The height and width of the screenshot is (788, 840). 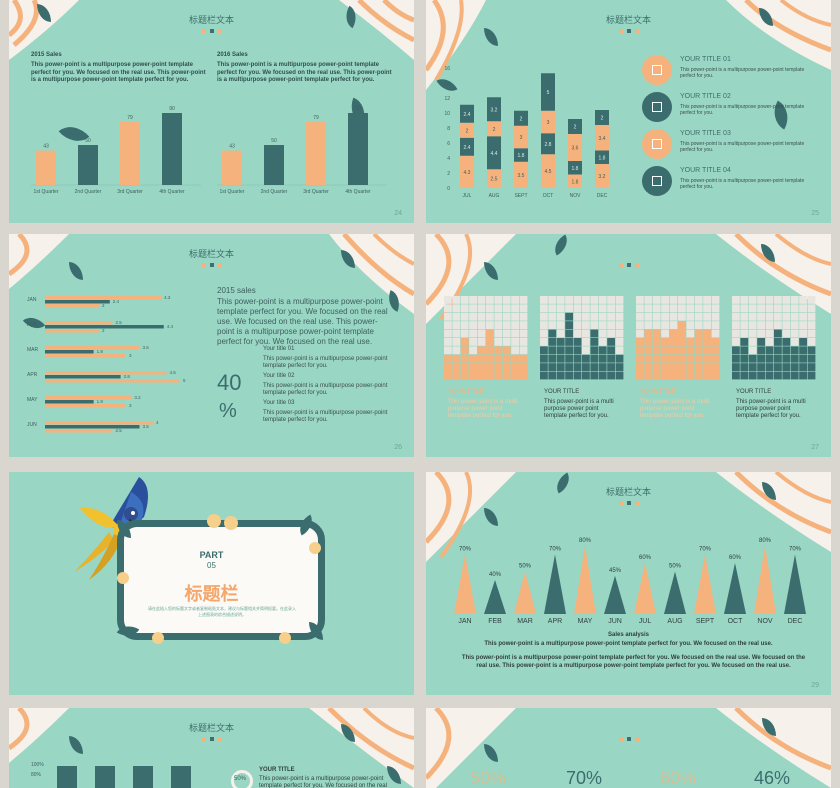 What do you see at coordinates (494, 154) in the screenshot?
I see `segment-label: 4.4` at bounding box center [494, 154].